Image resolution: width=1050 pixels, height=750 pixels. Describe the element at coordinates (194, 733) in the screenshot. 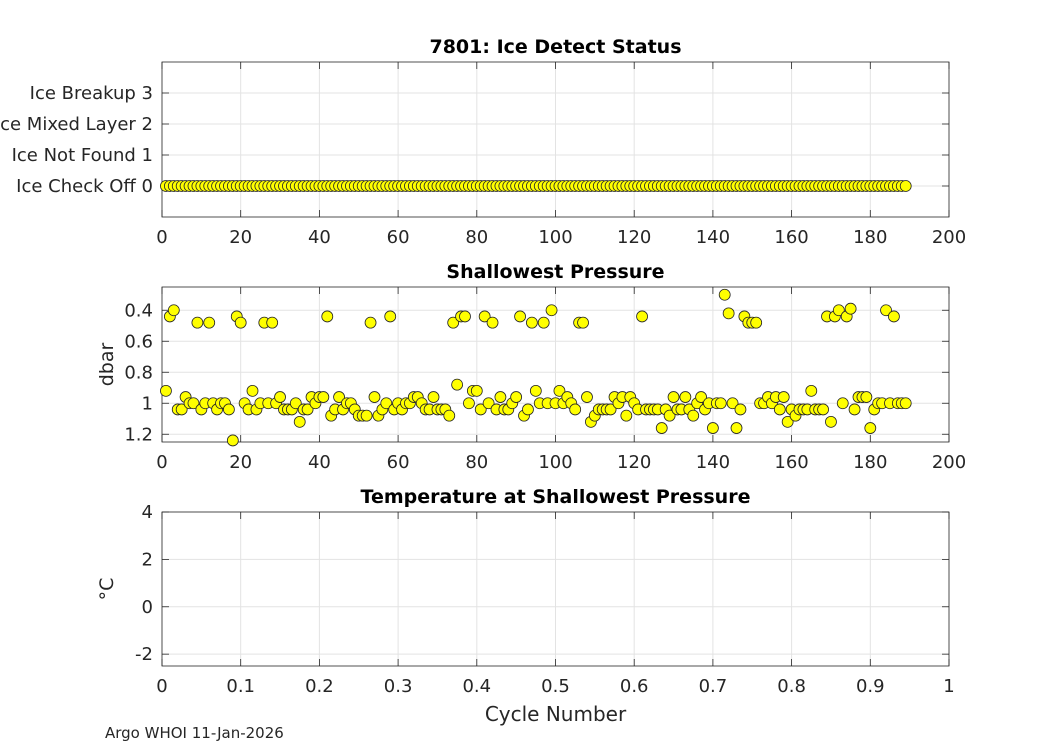

I see `footer-stamp: Argo WHOI 11-Jan-2026` at that location.